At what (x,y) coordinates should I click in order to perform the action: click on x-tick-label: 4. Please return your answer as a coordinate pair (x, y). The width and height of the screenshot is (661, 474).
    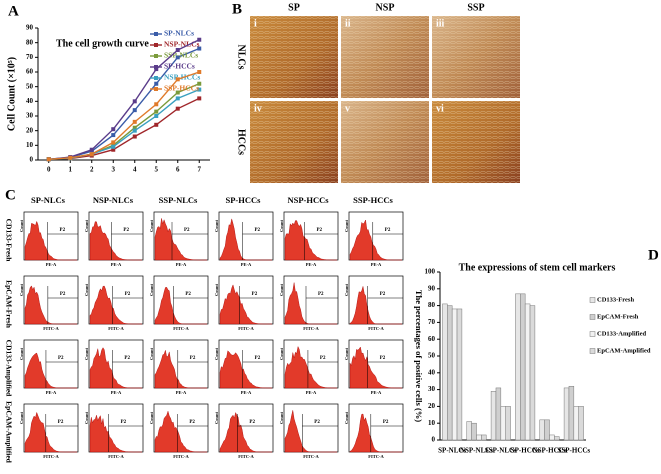
    Looking at the image, I should click on (135, 170).